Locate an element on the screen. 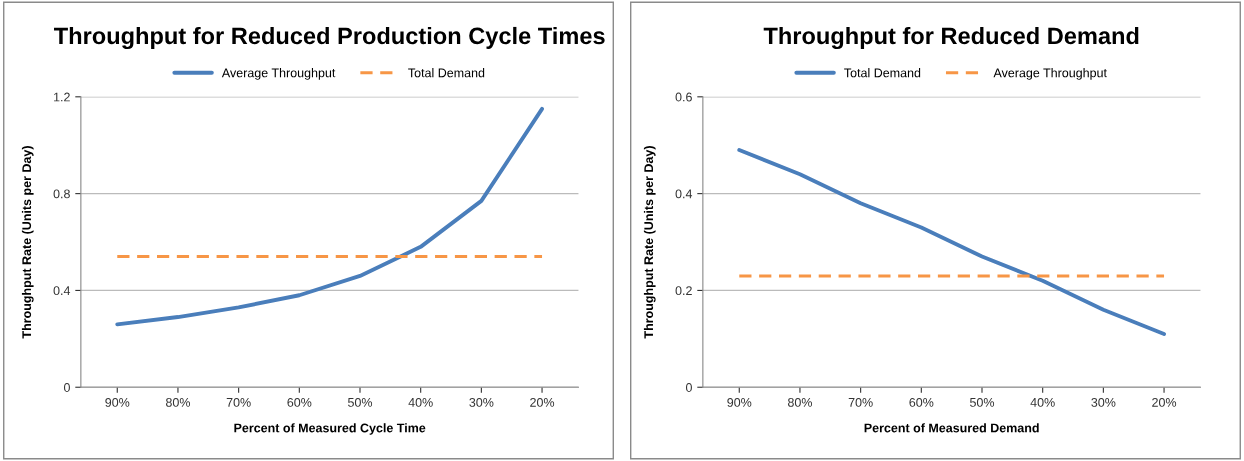 The height and width of the screenshot is (461, 1244). y-tick-label: 0.8 is located at coordinates (61, 194).